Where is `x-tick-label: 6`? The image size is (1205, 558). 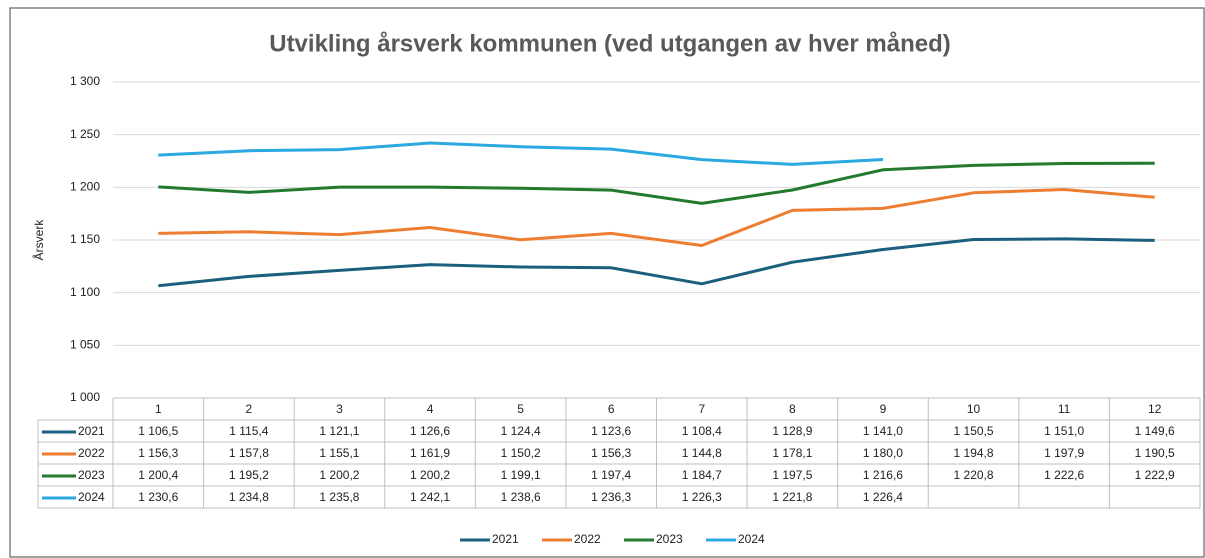 x-tick-label: 6 is located at coordinates (611, 409).